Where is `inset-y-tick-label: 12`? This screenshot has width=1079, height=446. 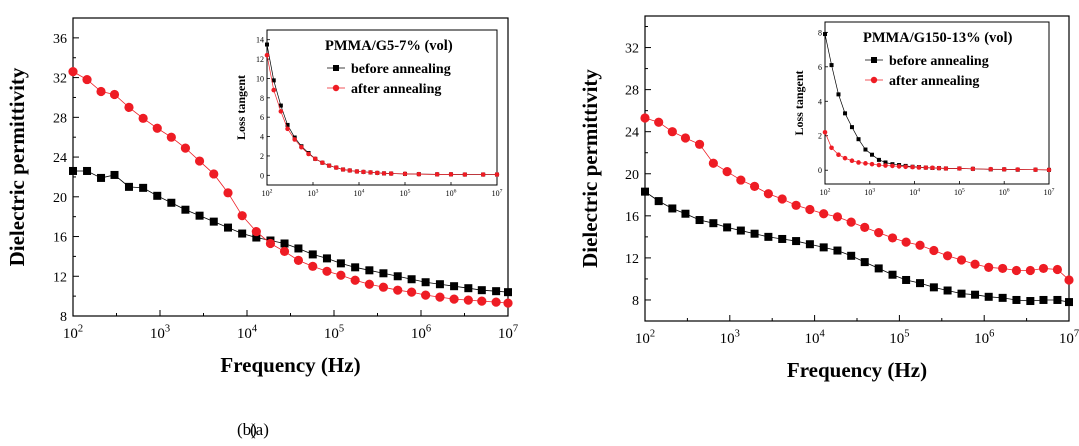
inset-y-tick-label: 12 is located at coordinates (260, 59).